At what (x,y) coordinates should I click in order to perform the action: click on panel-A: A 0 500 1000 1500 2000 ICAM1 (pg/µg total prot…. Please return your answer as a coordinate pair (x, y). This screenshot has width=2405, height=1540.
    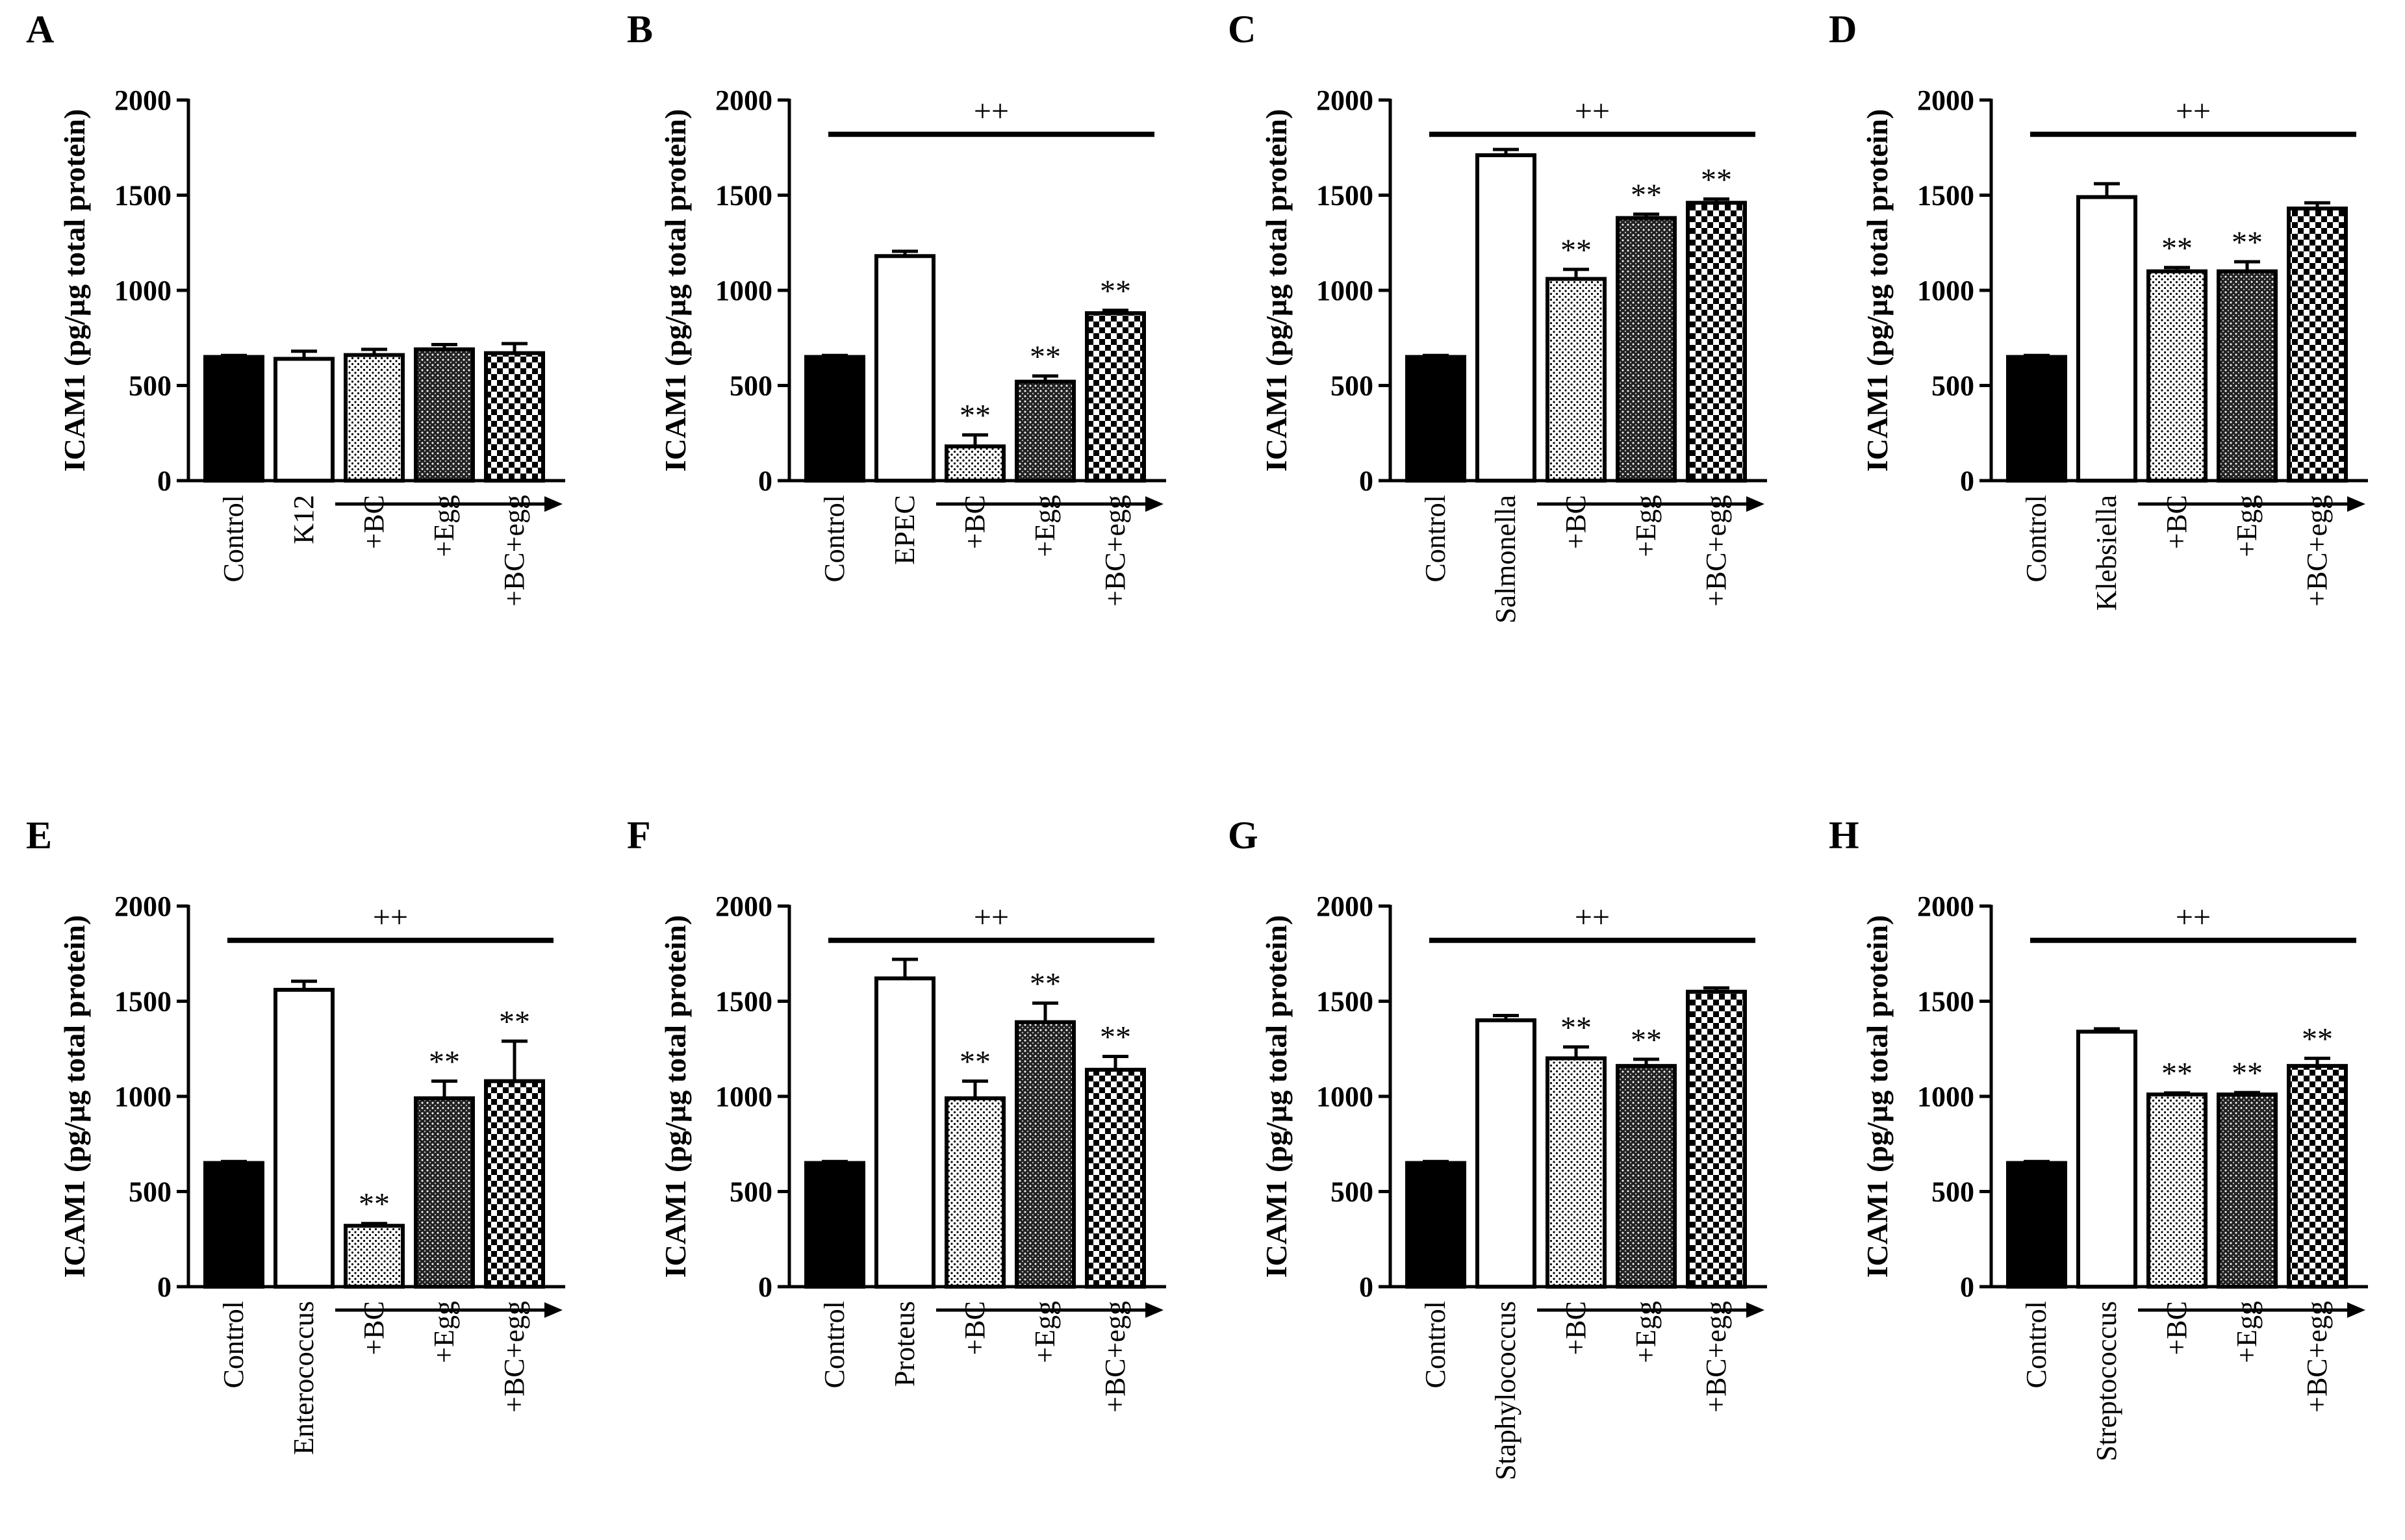
    Looking at the image, I should click on (295, 308).